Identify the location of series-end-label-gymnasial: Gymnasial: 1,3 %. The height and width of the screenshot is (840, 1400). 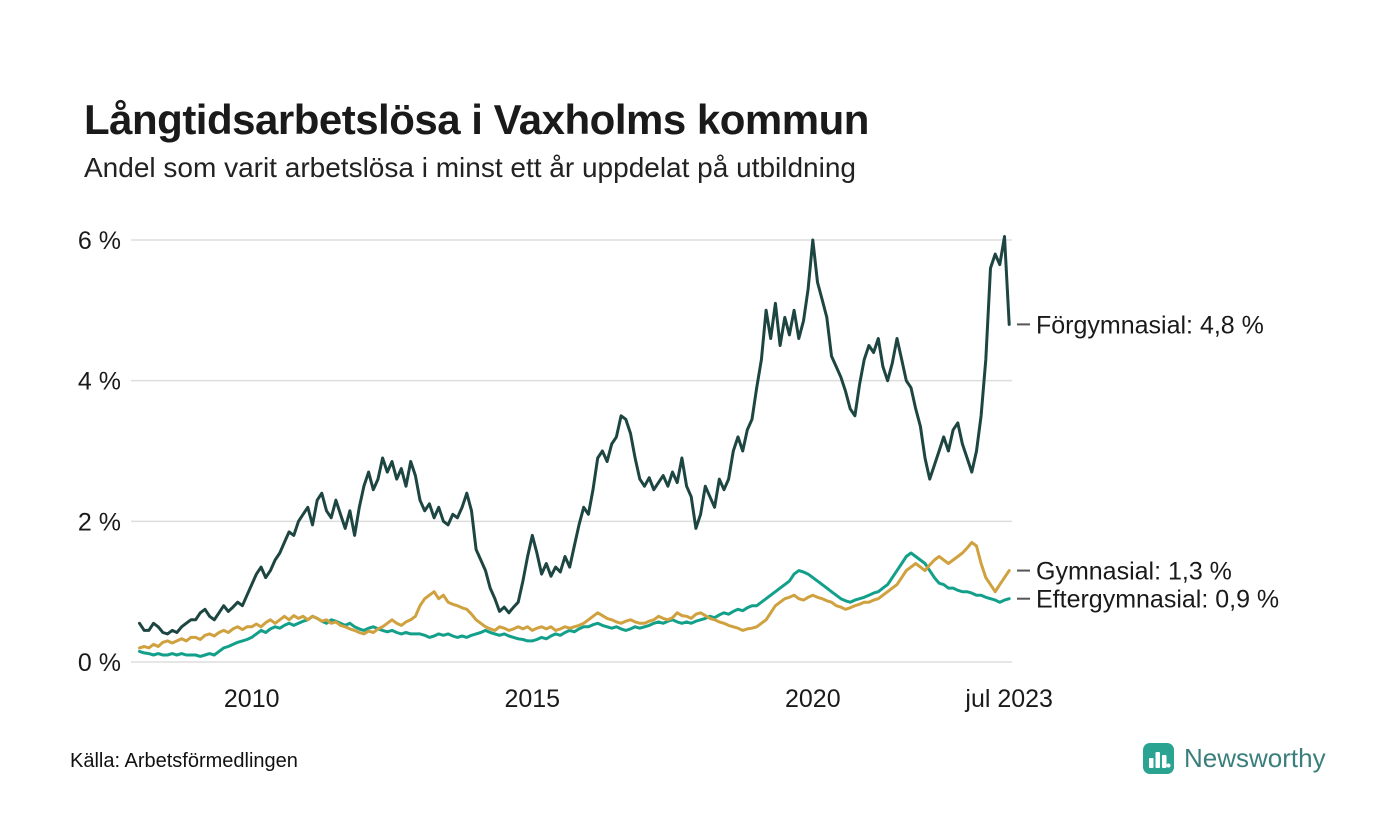
(1134, 572).